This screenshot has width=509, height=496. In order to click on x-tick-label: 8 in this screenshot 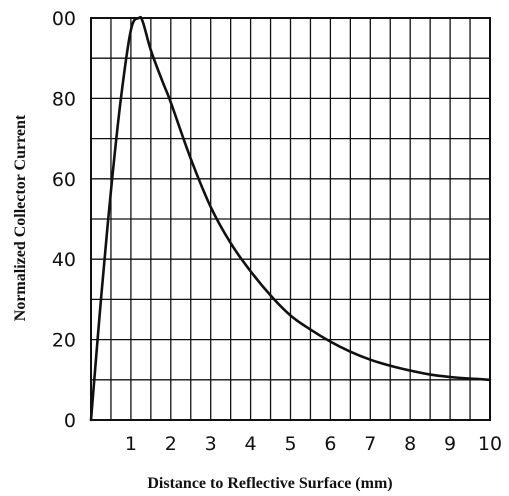, I will do `click(410, 444)`.